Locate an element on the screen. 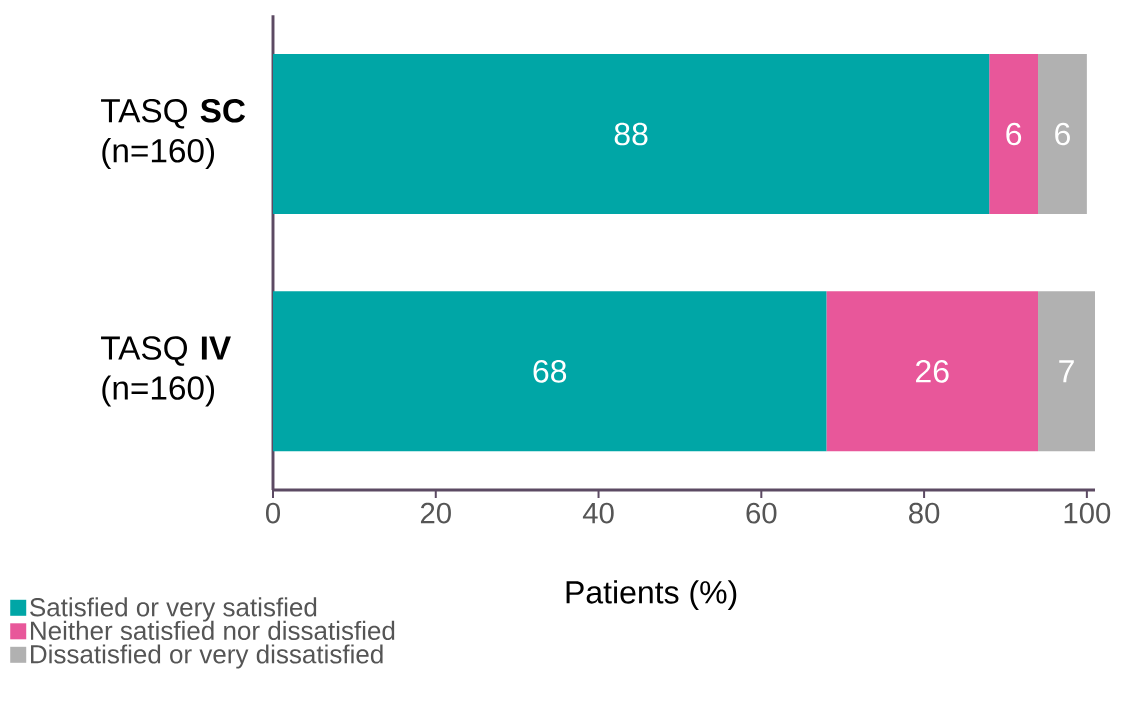 The width and height of the screenshot is (1122, 719). x-tick-label: 60 is located at coordinates (761, 513).